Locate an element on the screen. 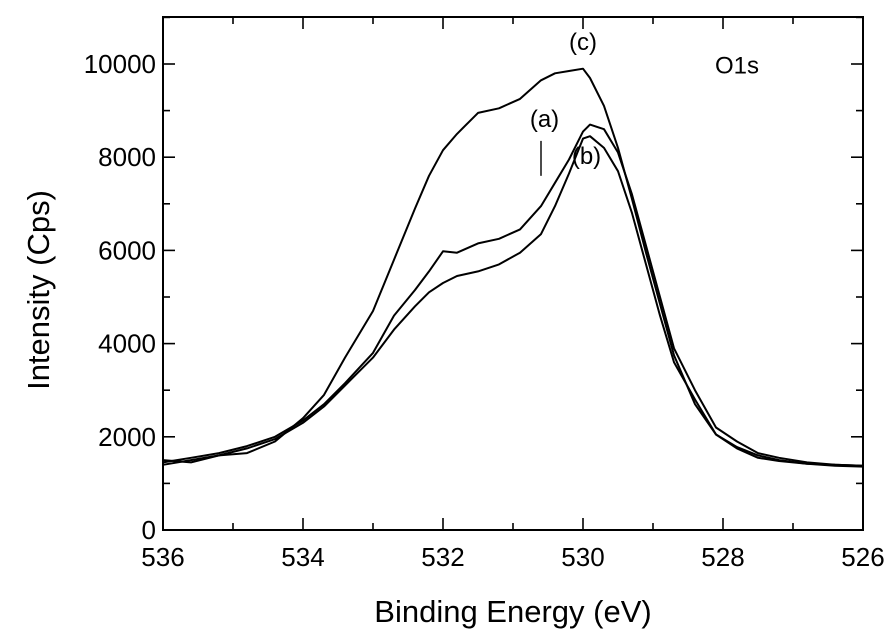  x-tick-label: 526 is located at coordinates (862, 557).